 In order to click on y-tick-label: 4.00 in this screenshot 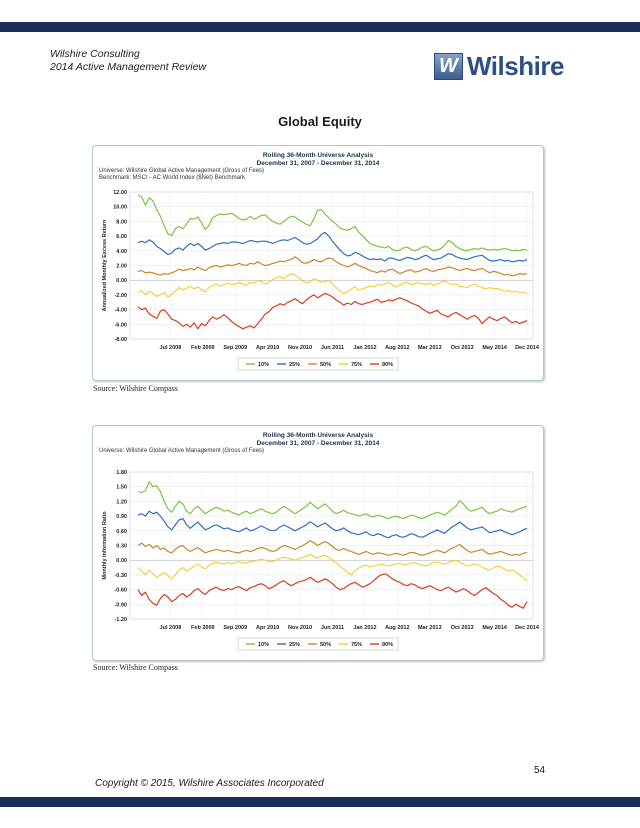, I will do `click(121, 252)`.